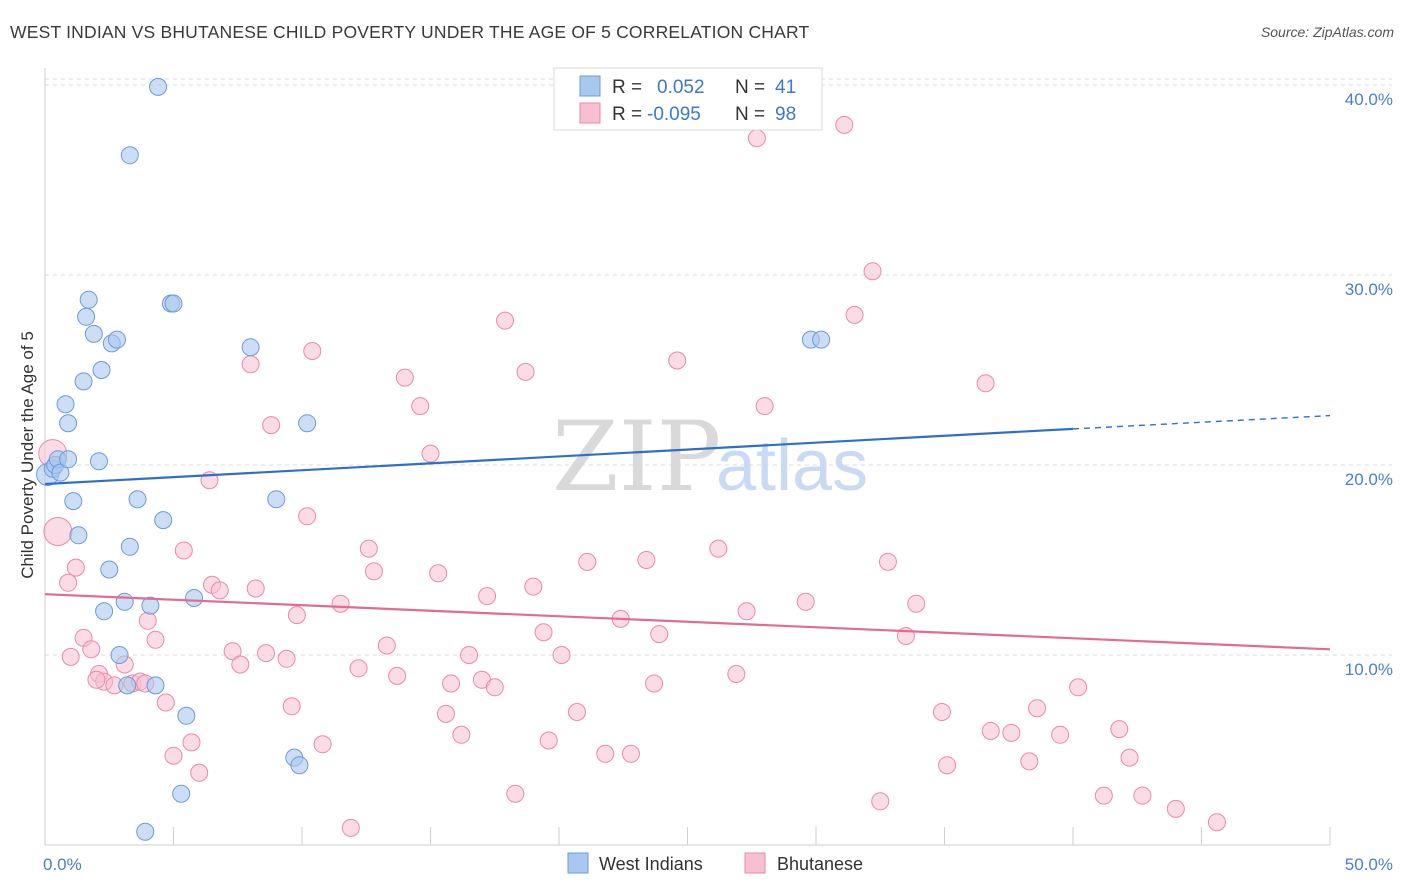 The image size is (1406, 892). What do you see at coordinates (578, 863) in the screenshot?
I see `bottom-legend-swatch-blue` at bounding box center [578, 863].